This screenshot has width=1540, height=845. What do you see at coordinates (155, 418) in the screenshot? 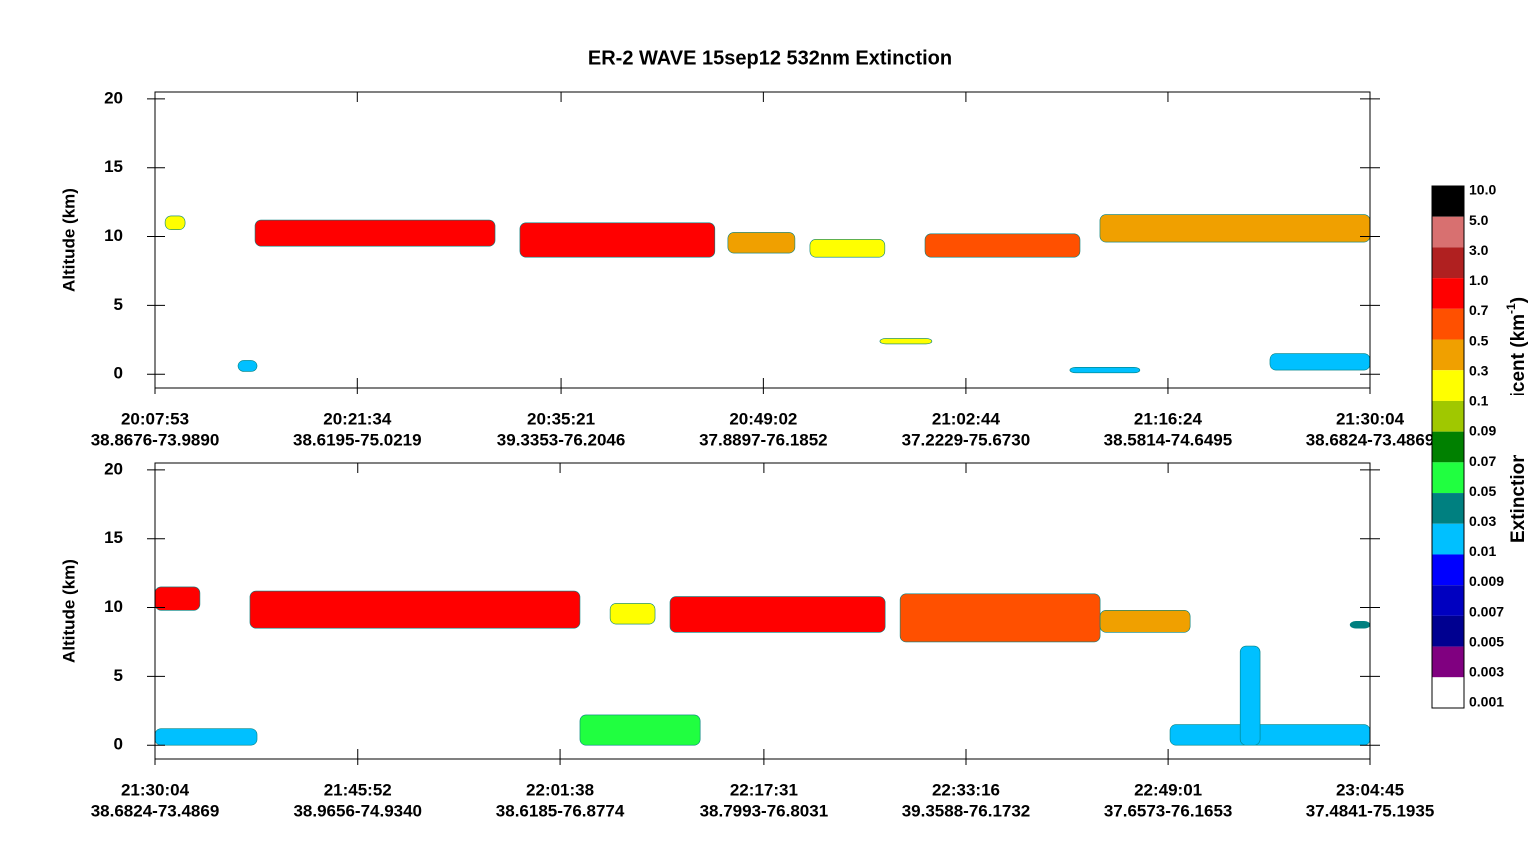
I see `x-tick-label: 20:07:53` at bounding box center [155, 418].